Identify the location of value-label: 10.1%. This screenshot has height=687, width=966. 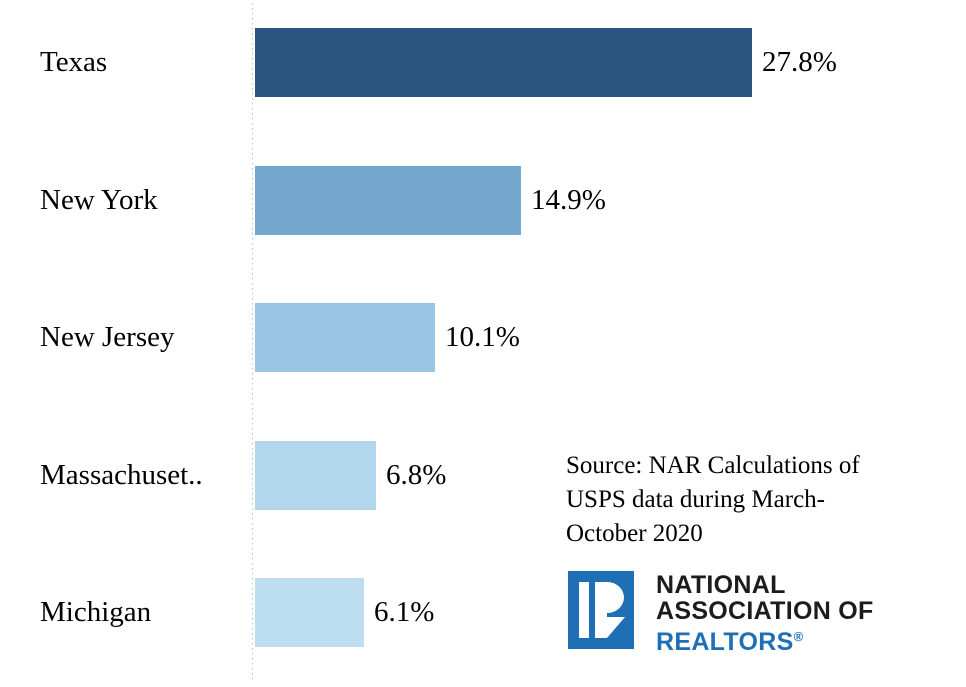
(482, 337).